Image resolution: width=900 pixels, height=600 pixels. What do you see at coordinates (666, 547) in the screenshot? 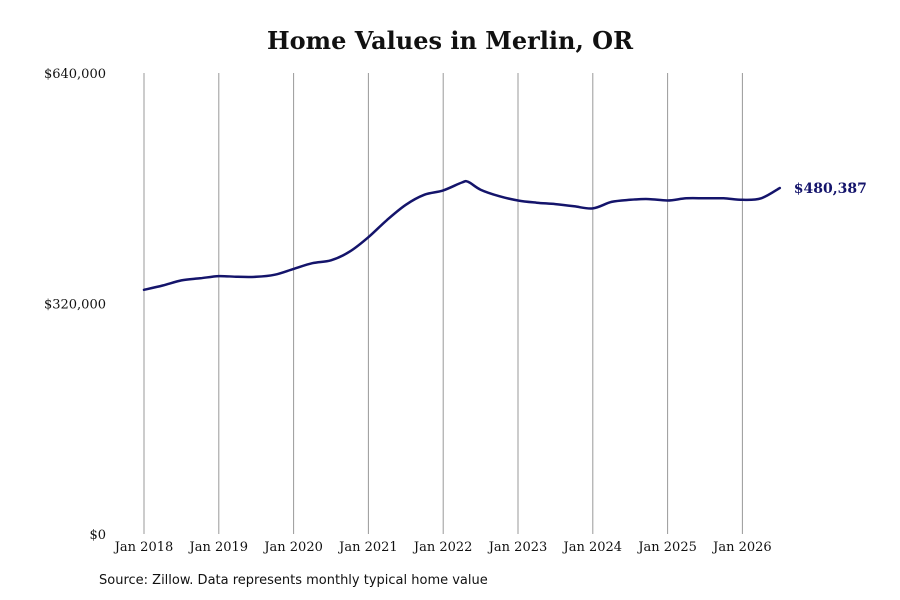
I see `x-tick-label: Jan 2025` at bounding box center [666, 547].